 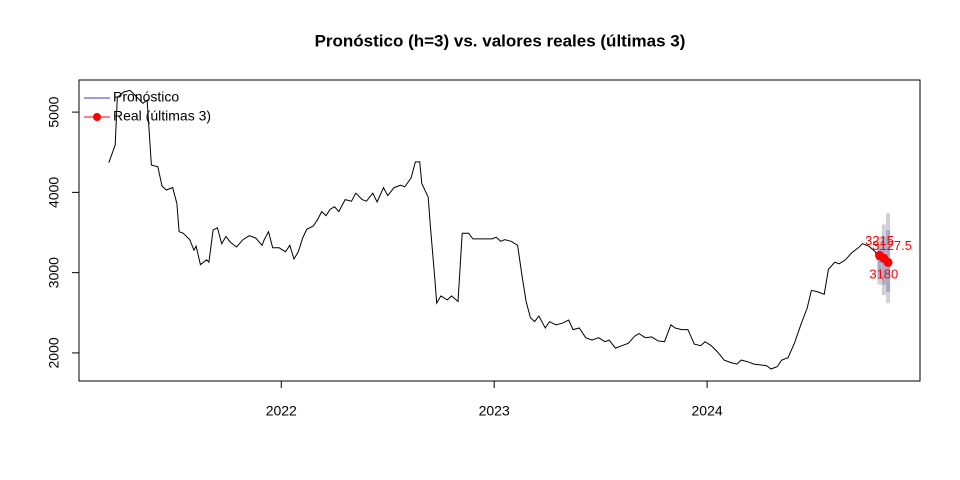 What do you see at coordinates (54, 272) in the screenshot?
I see `y-tick-label: 3000` at bounding box center [54, 272].